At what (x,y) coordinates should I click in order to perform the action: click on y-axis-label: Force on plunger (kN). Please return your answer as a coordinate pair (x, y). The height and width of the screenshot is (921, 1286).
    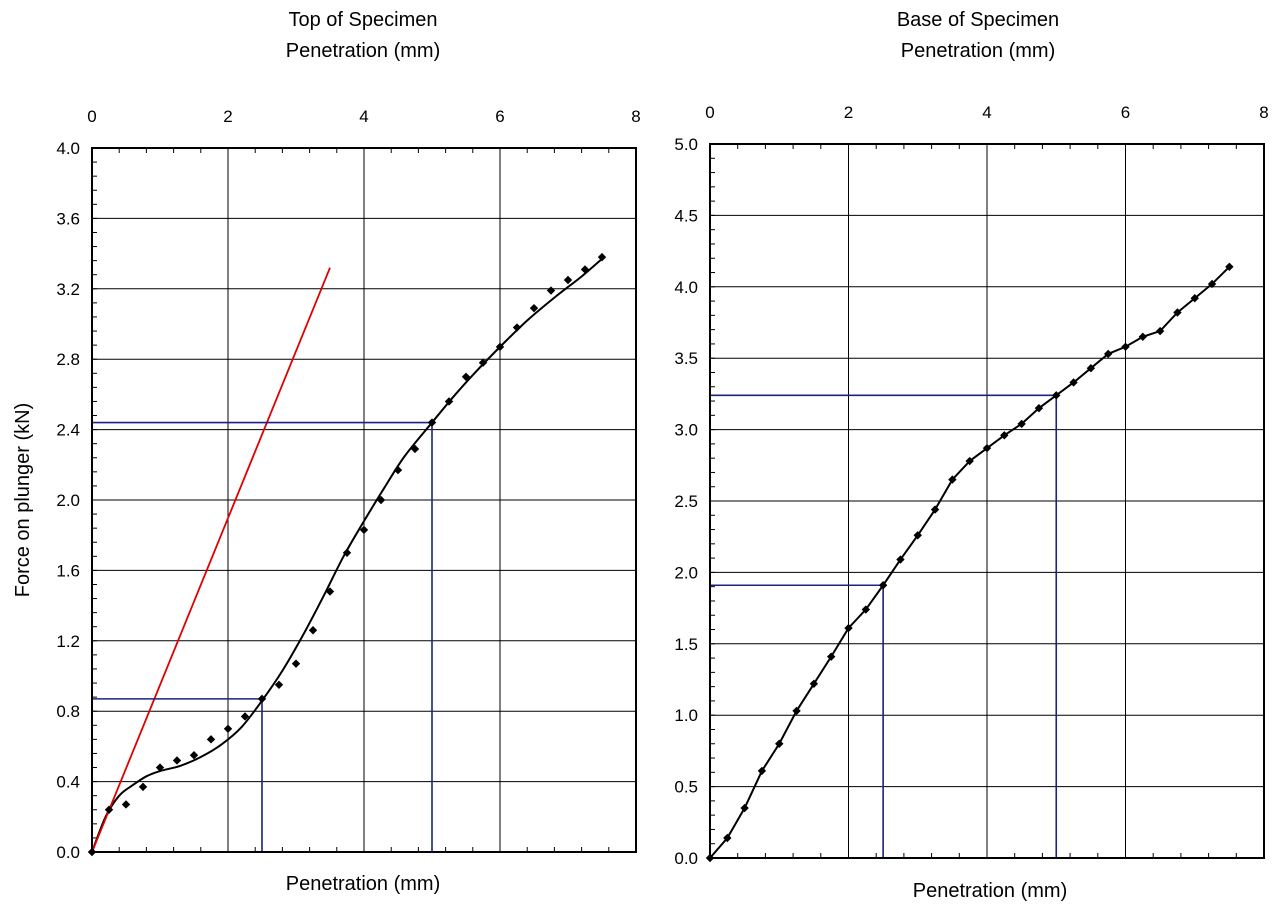
    Looking at the image, I should click on (23, 500).